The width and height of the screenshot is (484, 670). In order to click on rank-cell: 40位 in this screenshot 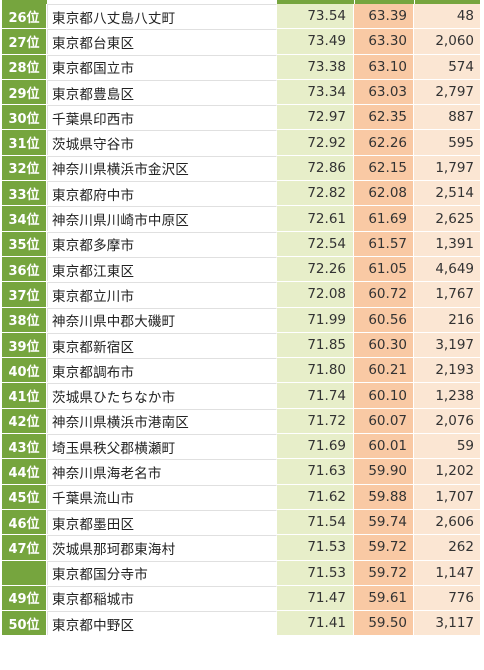, I will do `click(24, 370)`.